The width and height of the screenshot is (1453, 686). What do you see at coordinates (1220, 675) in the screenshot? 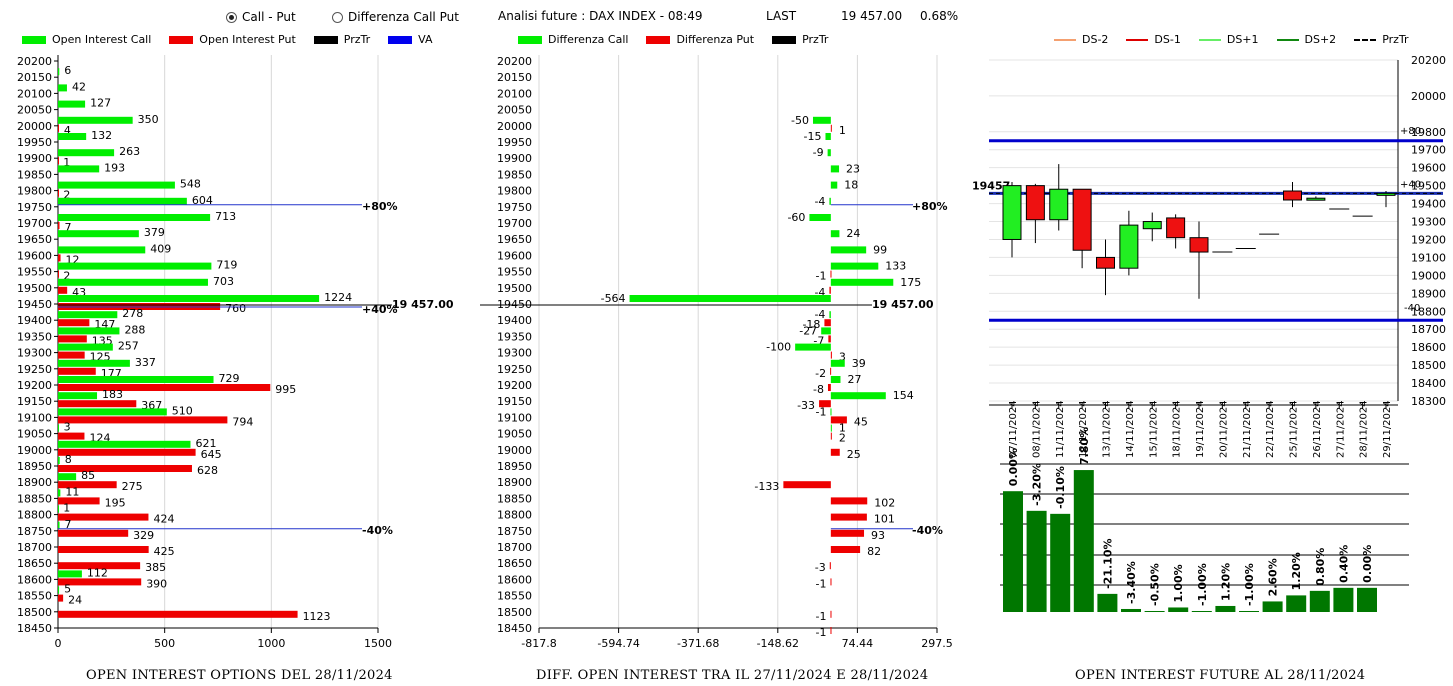
I see `footer-future: OPEN INTEREST FUTURE AL 28/11/2024` at bounding box center [1220, 675].